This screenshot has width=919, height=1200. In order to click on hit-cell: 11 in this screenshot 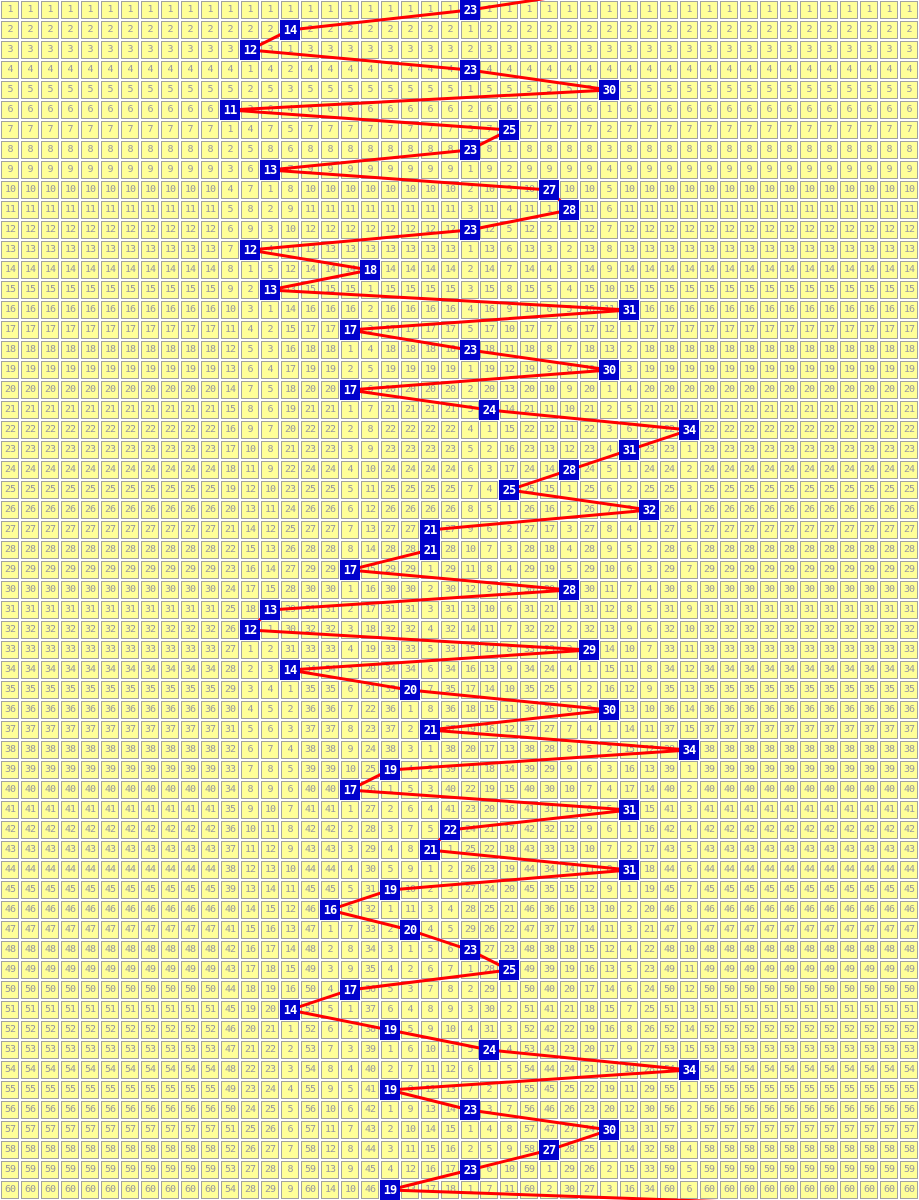, I will do `click(230, 110)`.